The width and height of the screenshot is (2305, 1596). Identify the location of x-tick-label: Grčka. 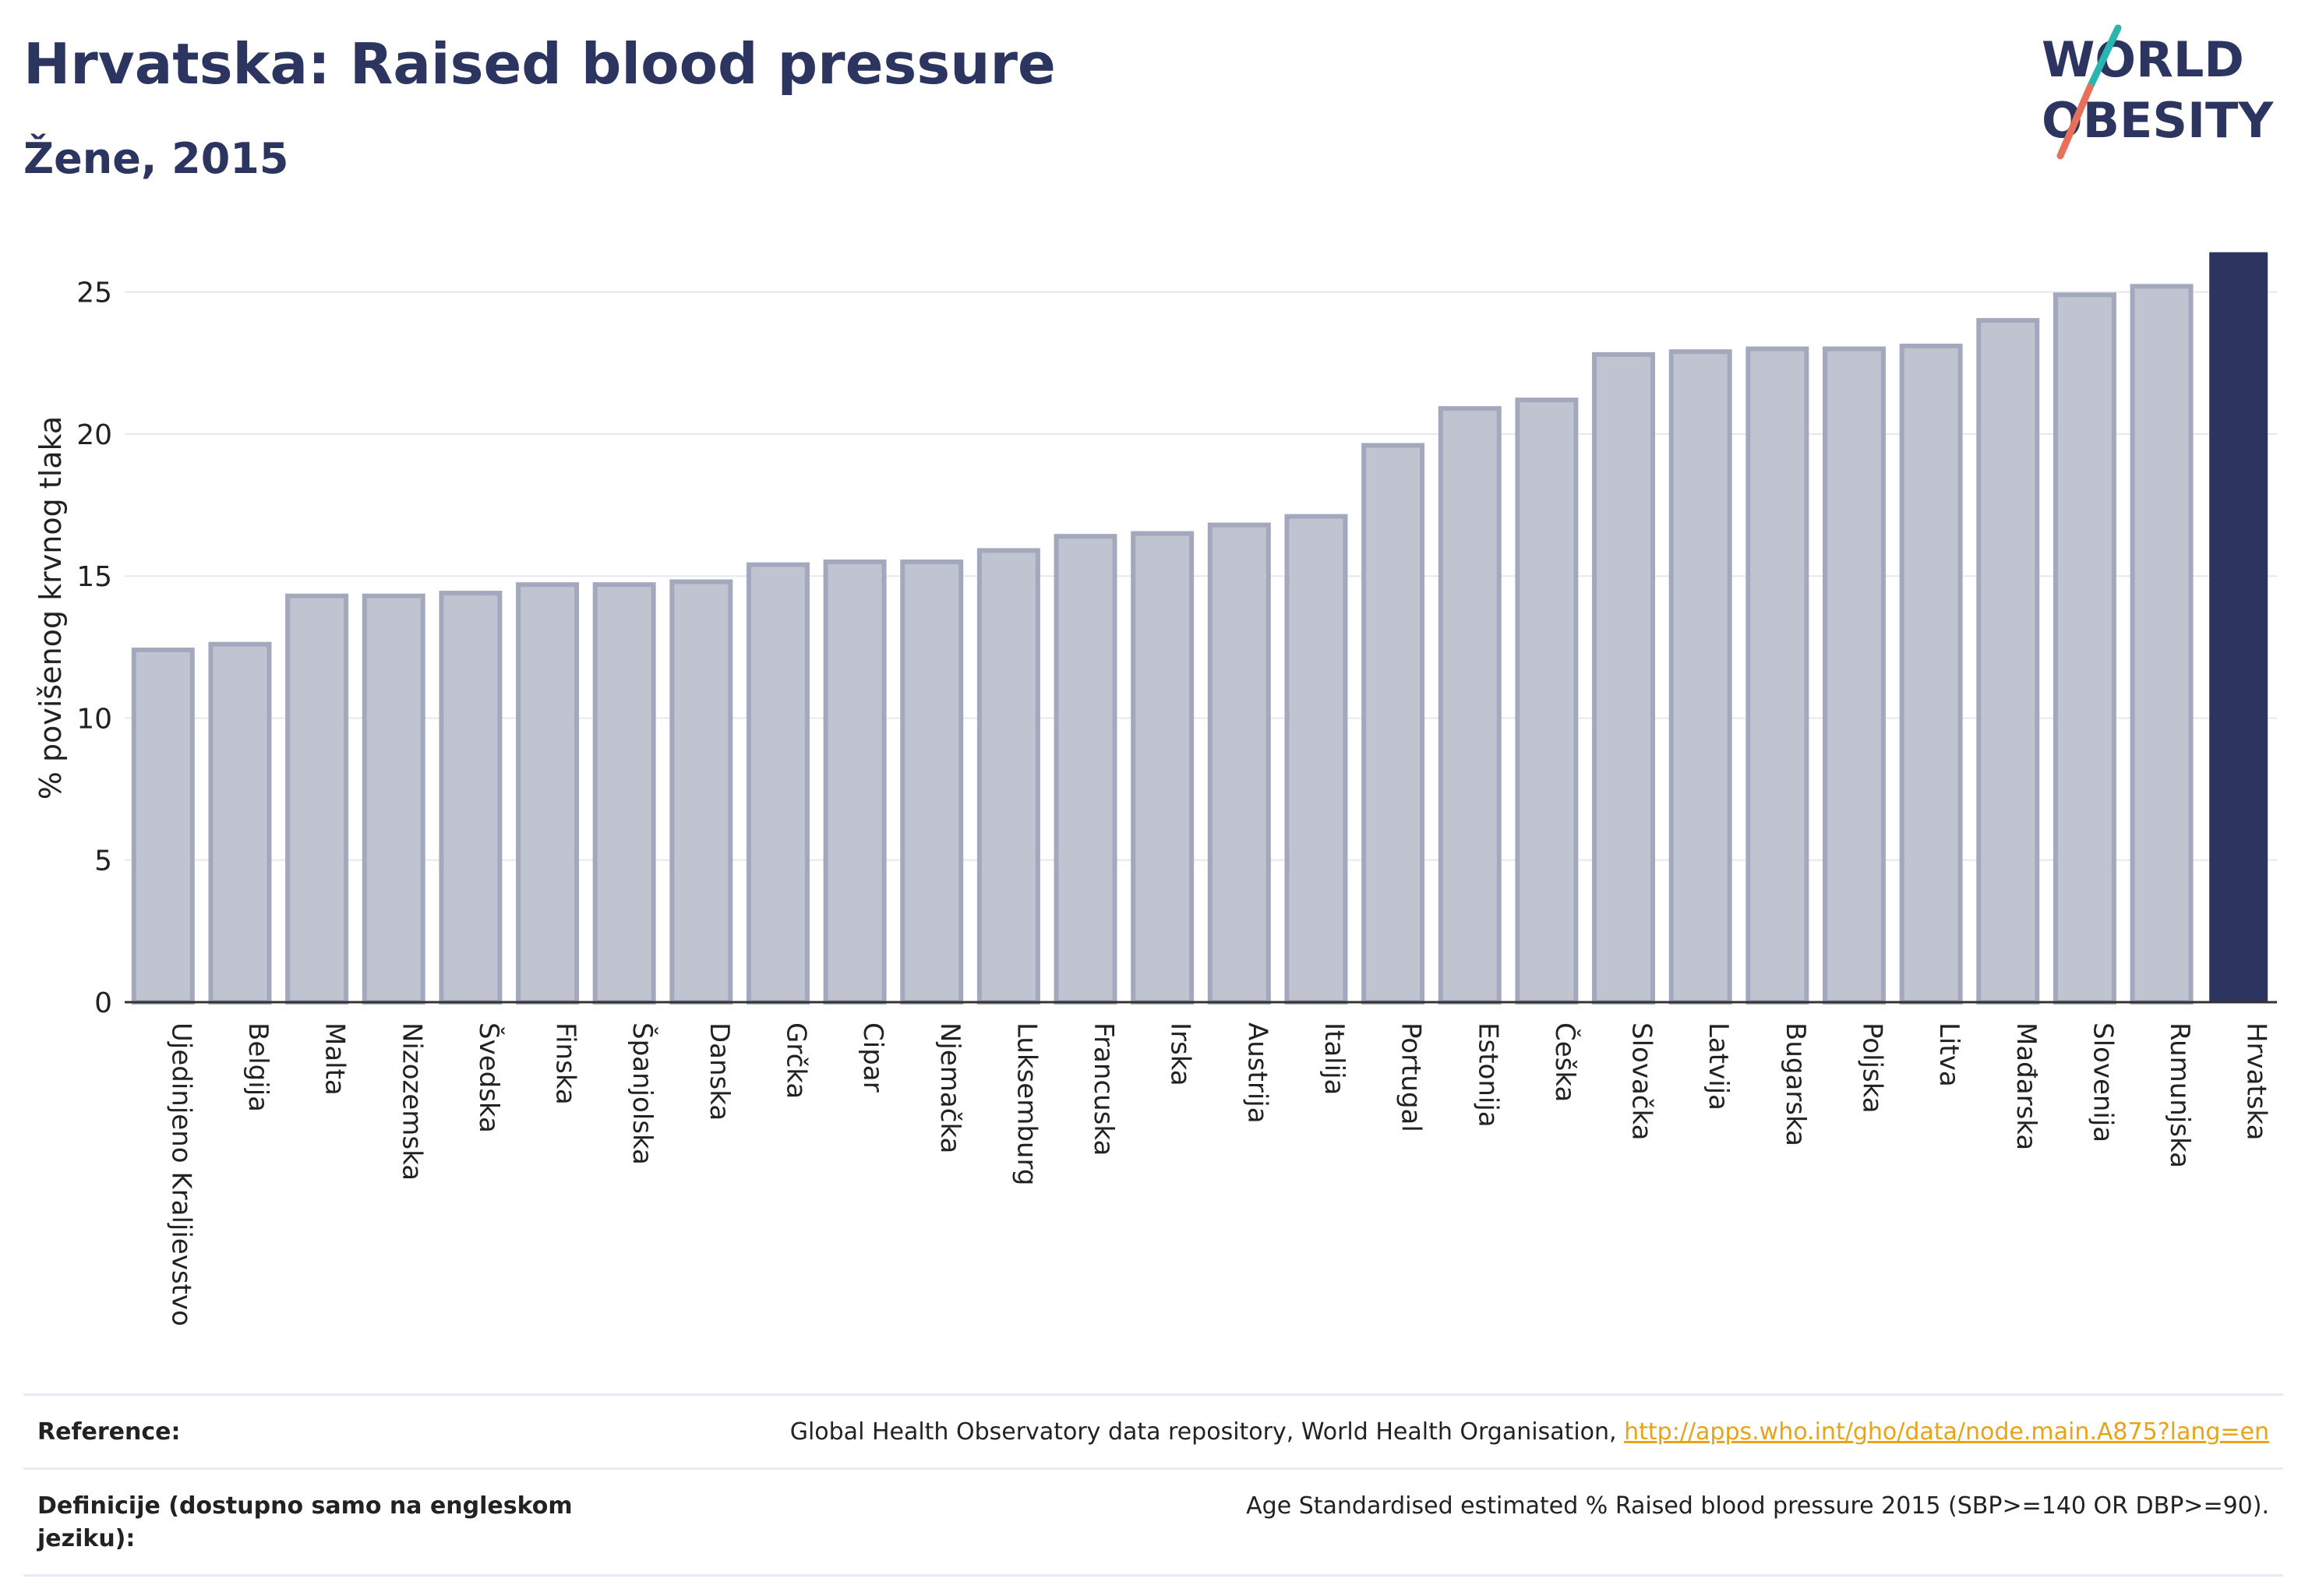
(795, 1060).